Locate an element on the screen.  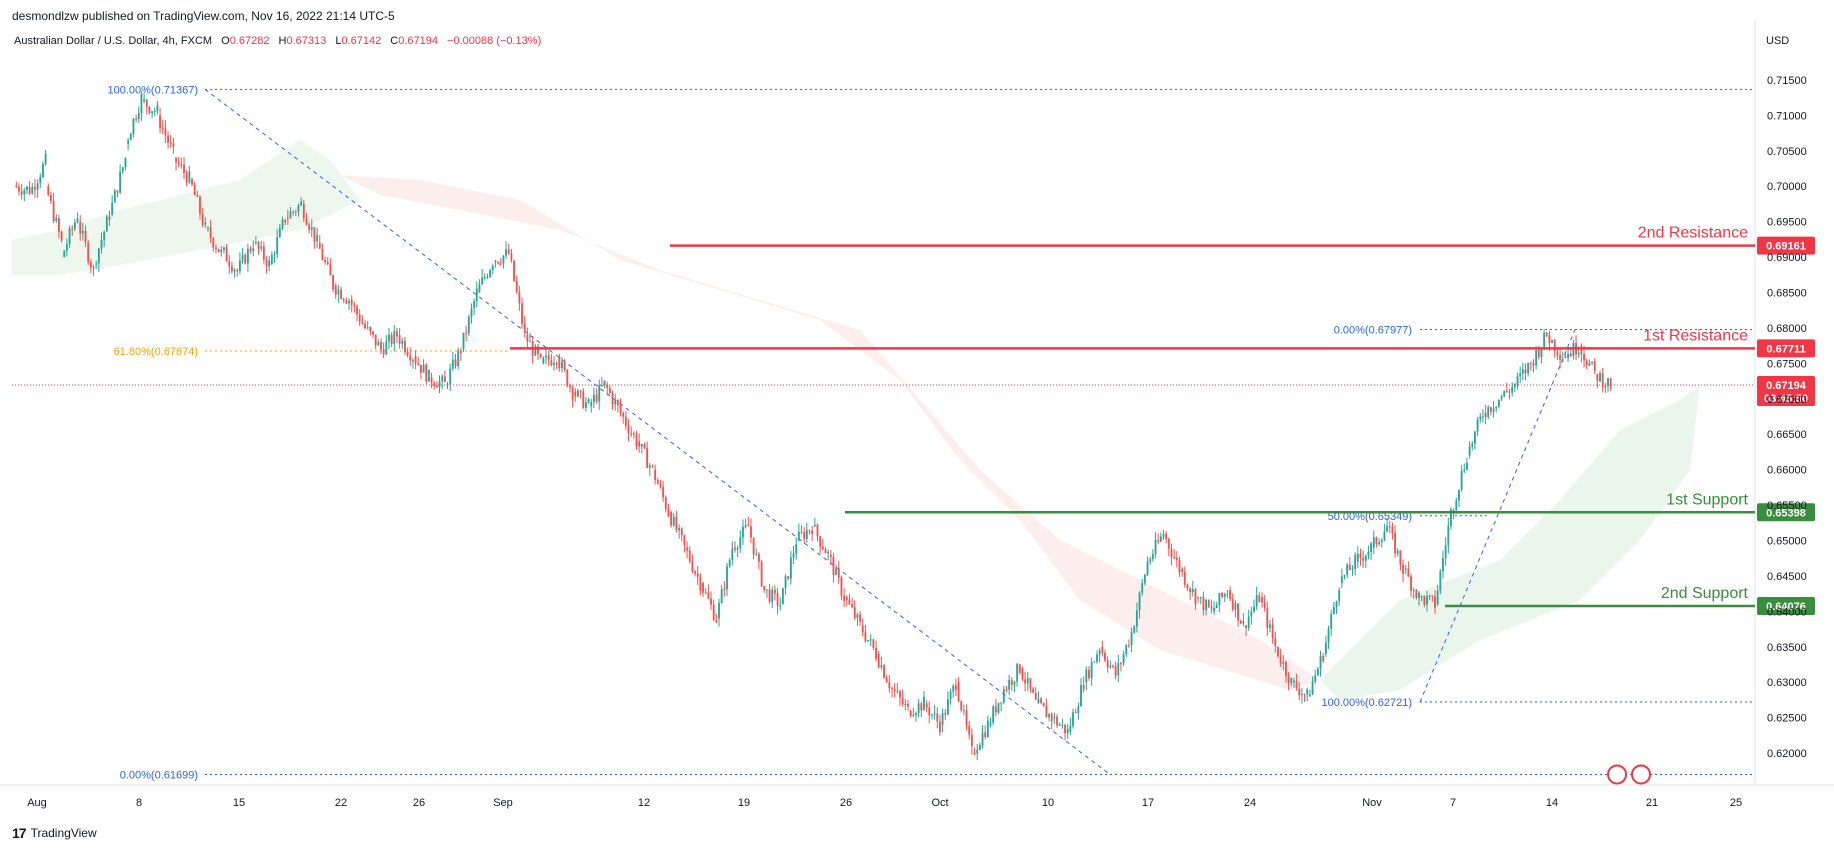
level-price-text: 0.69161 is located at coordinates (1786, 247).